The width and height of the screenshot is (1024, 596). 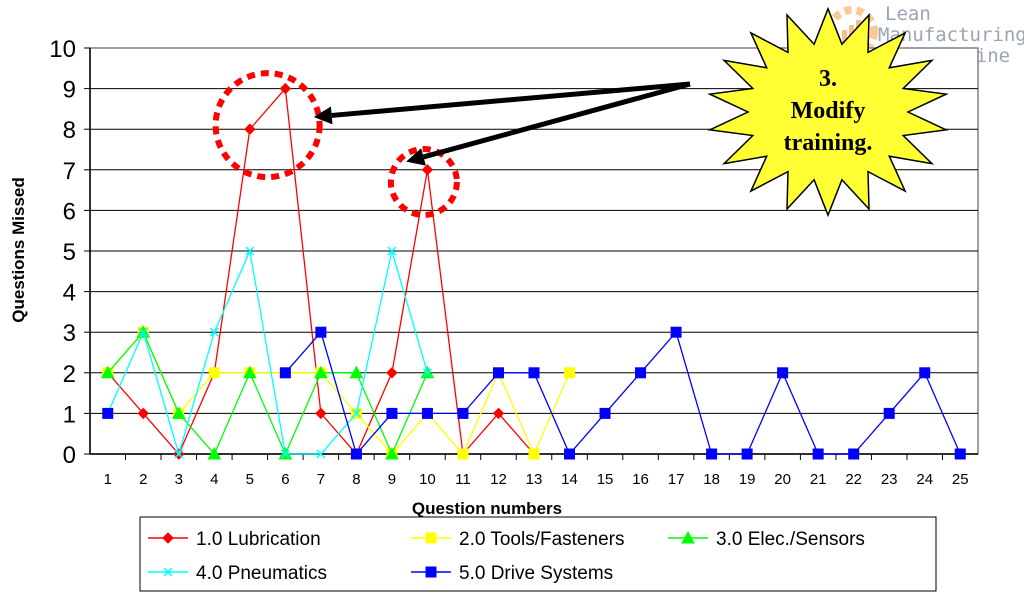 I want to click on arrow-2-head, so click(x=416, y=157).